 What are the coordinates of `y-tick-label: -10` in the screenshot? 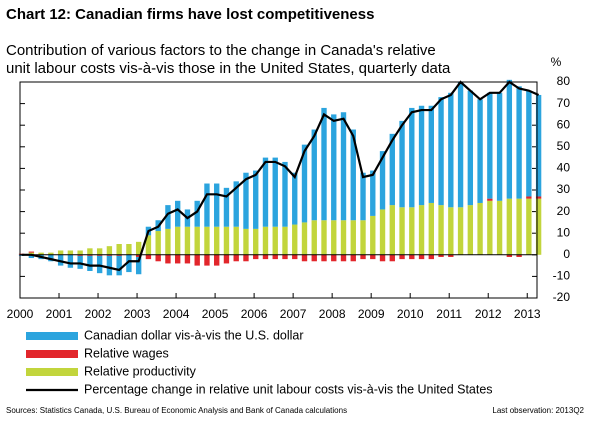 It's located at (562, 276).